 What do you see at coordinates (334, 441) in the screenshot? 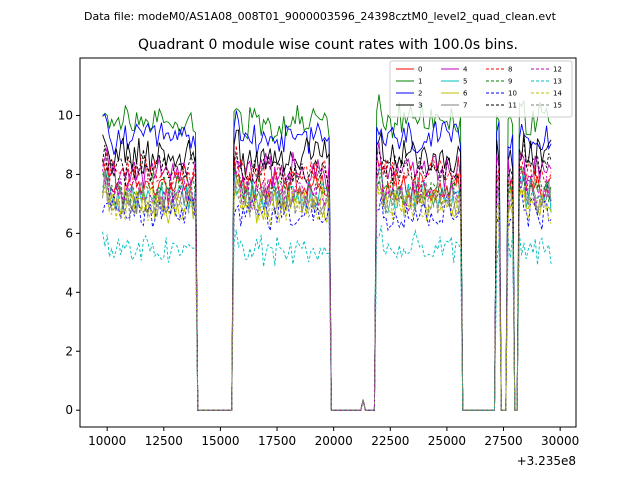
I see `x-tick-label: 20000` at bounding box center [334, 441].